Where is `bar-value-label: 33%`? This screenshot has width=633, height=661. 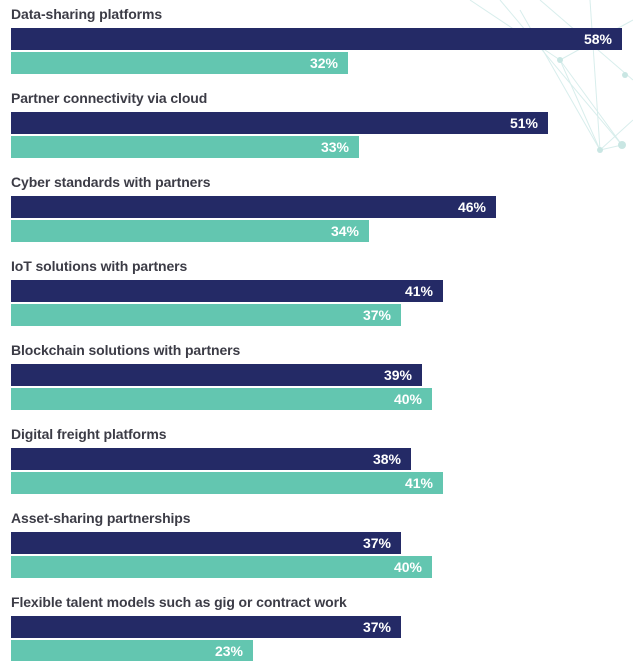 bar-value-label: 33% is located at coordinates (334, 147).